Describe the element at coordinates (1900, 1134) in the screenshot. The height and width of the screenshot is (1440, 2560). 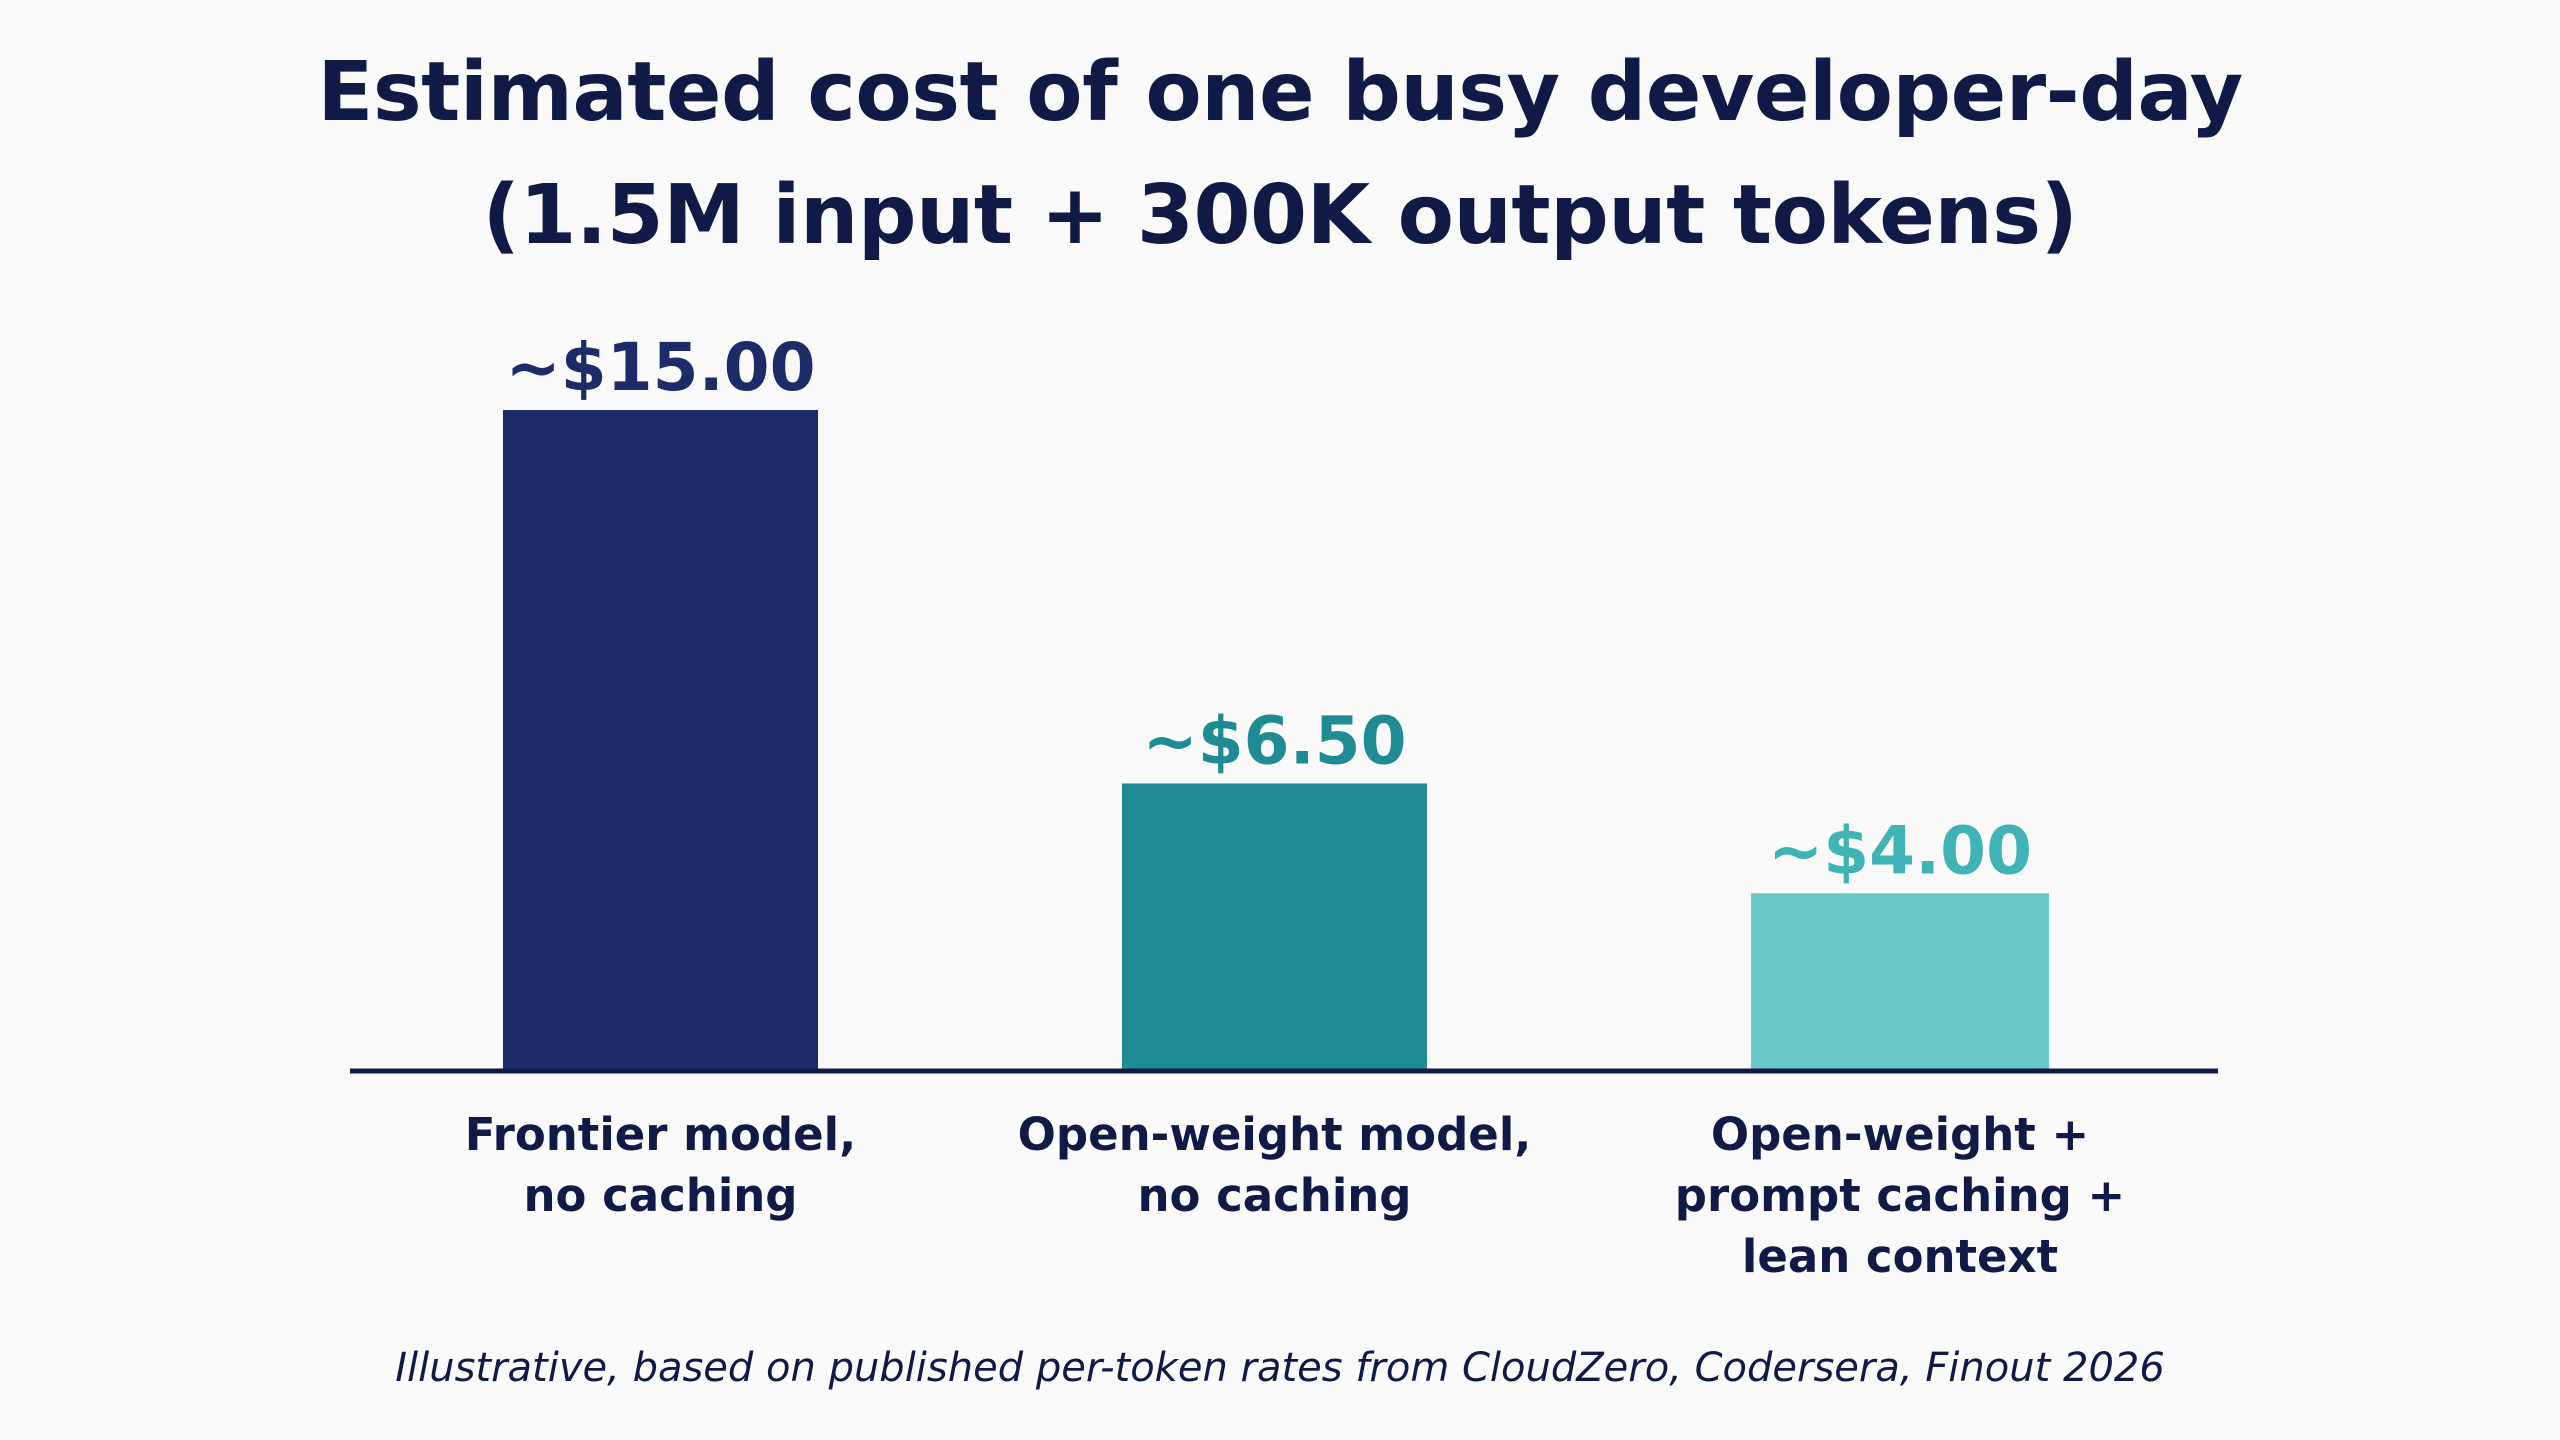
I see `category-label-3-line-1: Open-weight +` at that location.